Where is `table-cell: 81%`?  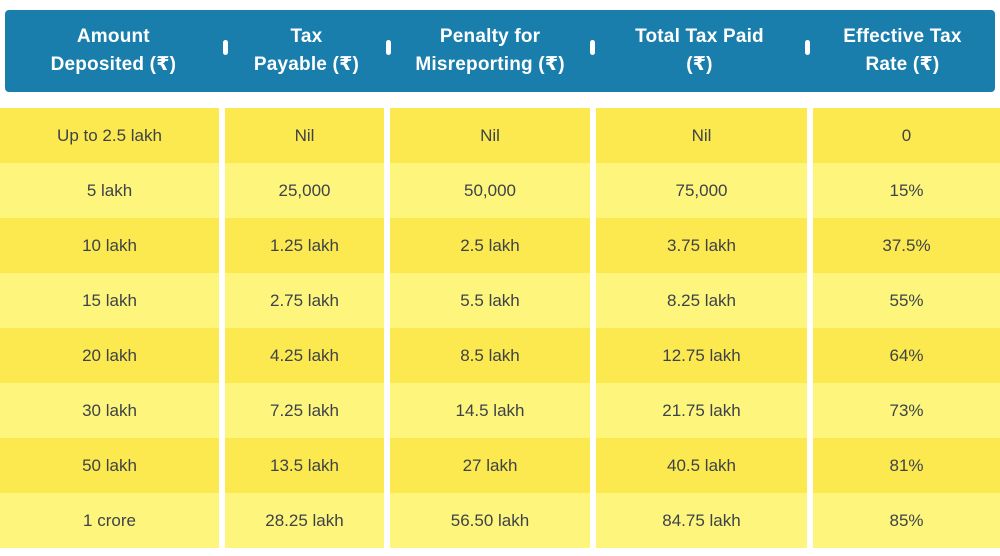 table-cell: 81% is located at coordinates (906, 465).